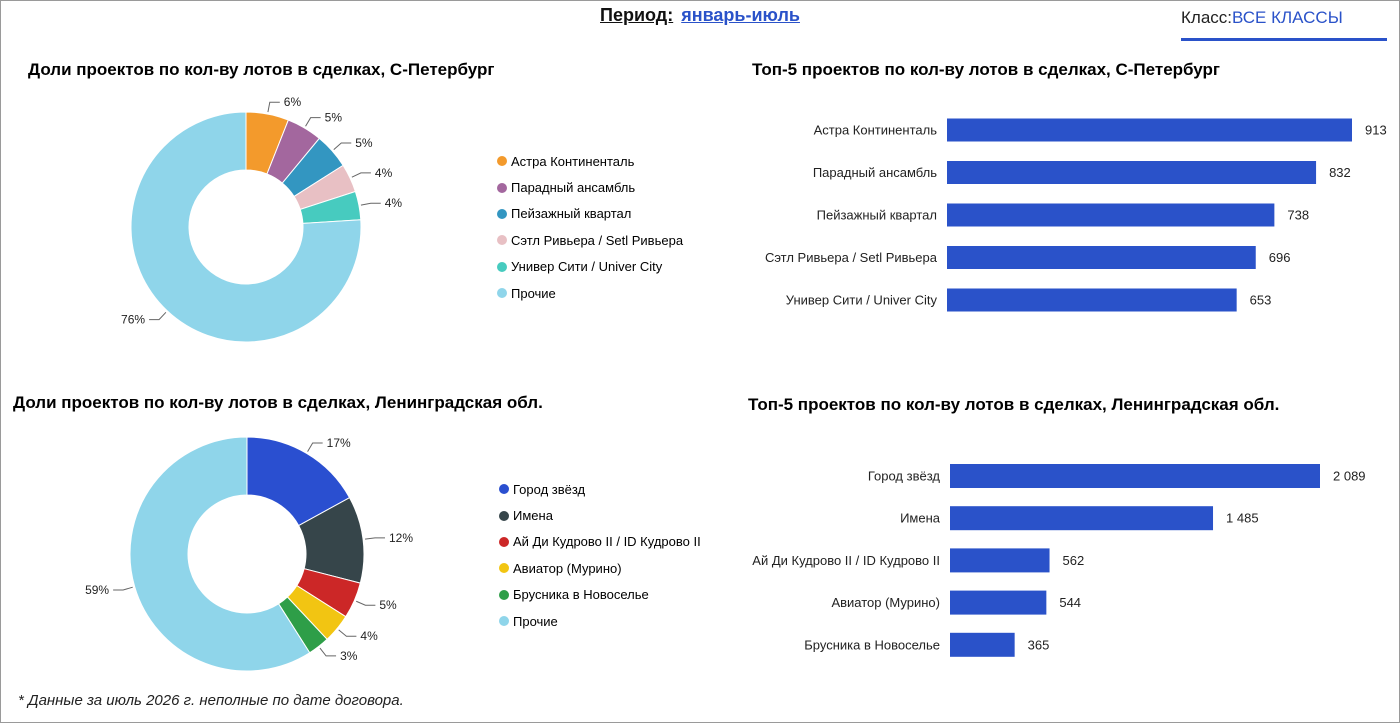 This screenshot has height=723, width=1400. Describe the element at coordinates (904, 476) in the screenshot. I see `category-label: Город звёзд` at that location.